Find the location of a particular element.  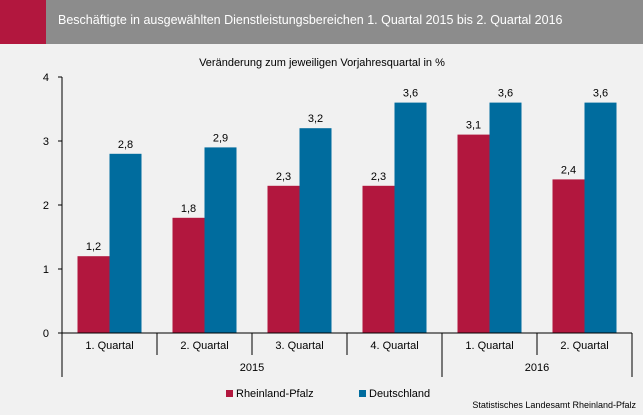

value-label: 1,2 is located at coordinates (93, 247).